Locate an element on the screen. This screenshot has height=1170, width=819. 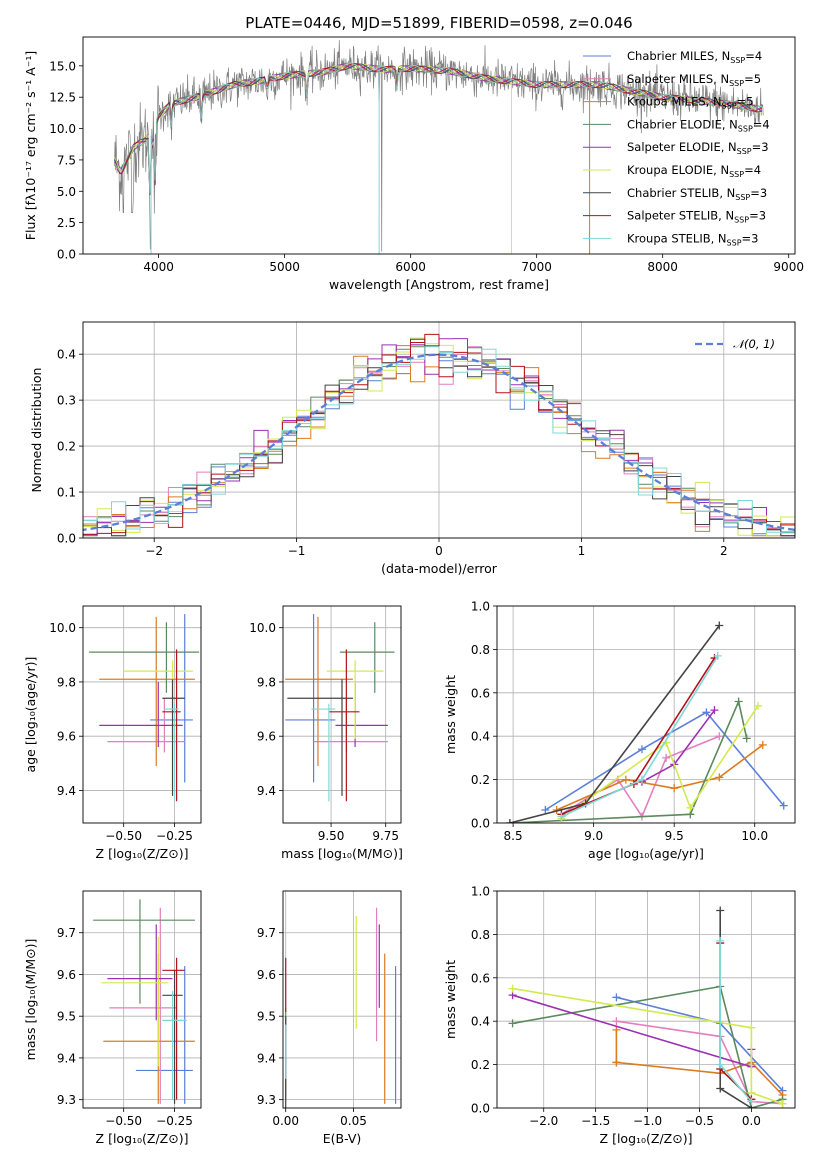
y-axis-label: Flux [fλ10⁻¹⁷ erg cm⁻² s⁻¹ A⁻¹] is located at coordinates (30, 145).